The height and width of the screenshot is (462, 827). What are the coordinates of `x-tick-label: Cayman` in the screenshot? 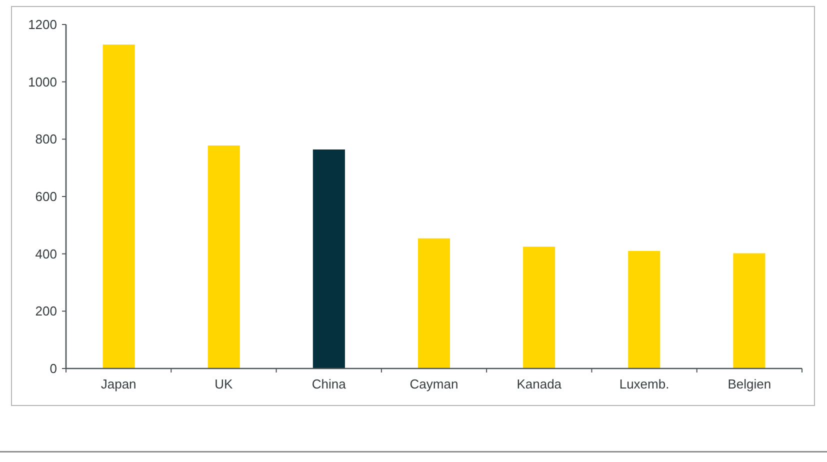 It's located at (434, 384).